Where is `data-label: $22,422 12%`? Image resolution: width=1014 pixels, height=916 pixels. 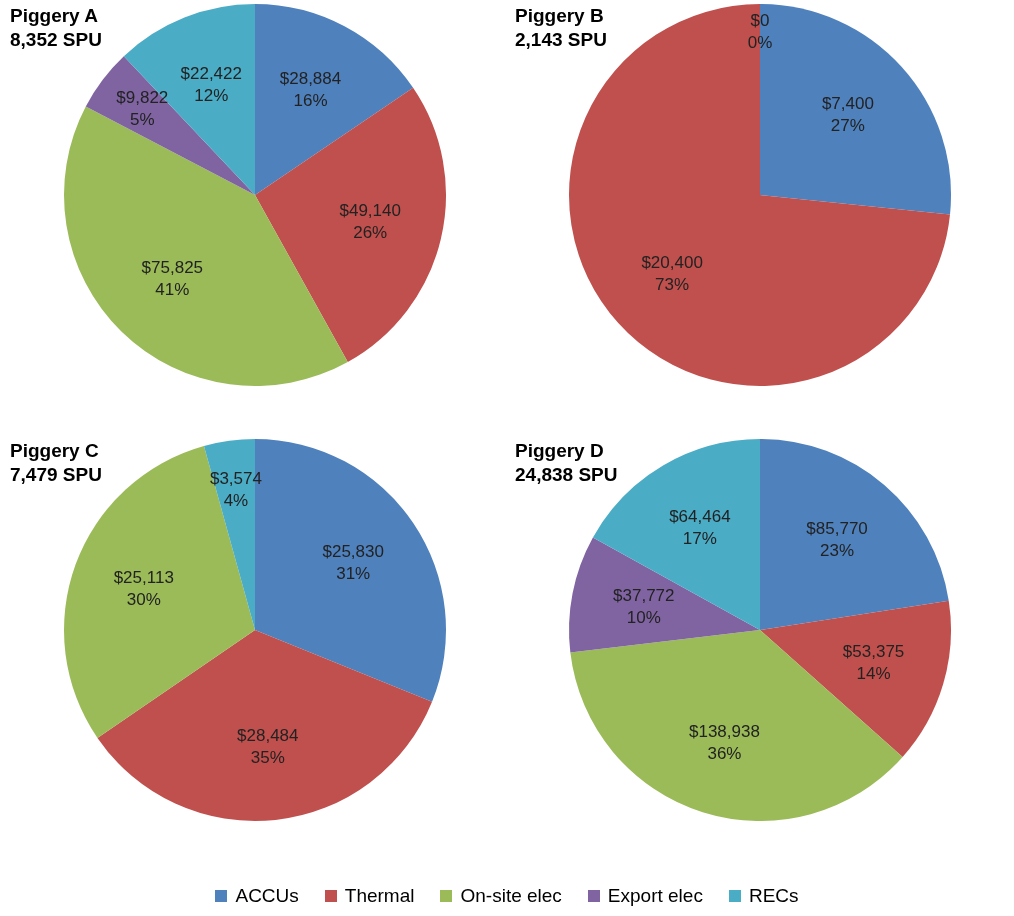 data-label: $22,422 12% is located at coordinates (211, 84).